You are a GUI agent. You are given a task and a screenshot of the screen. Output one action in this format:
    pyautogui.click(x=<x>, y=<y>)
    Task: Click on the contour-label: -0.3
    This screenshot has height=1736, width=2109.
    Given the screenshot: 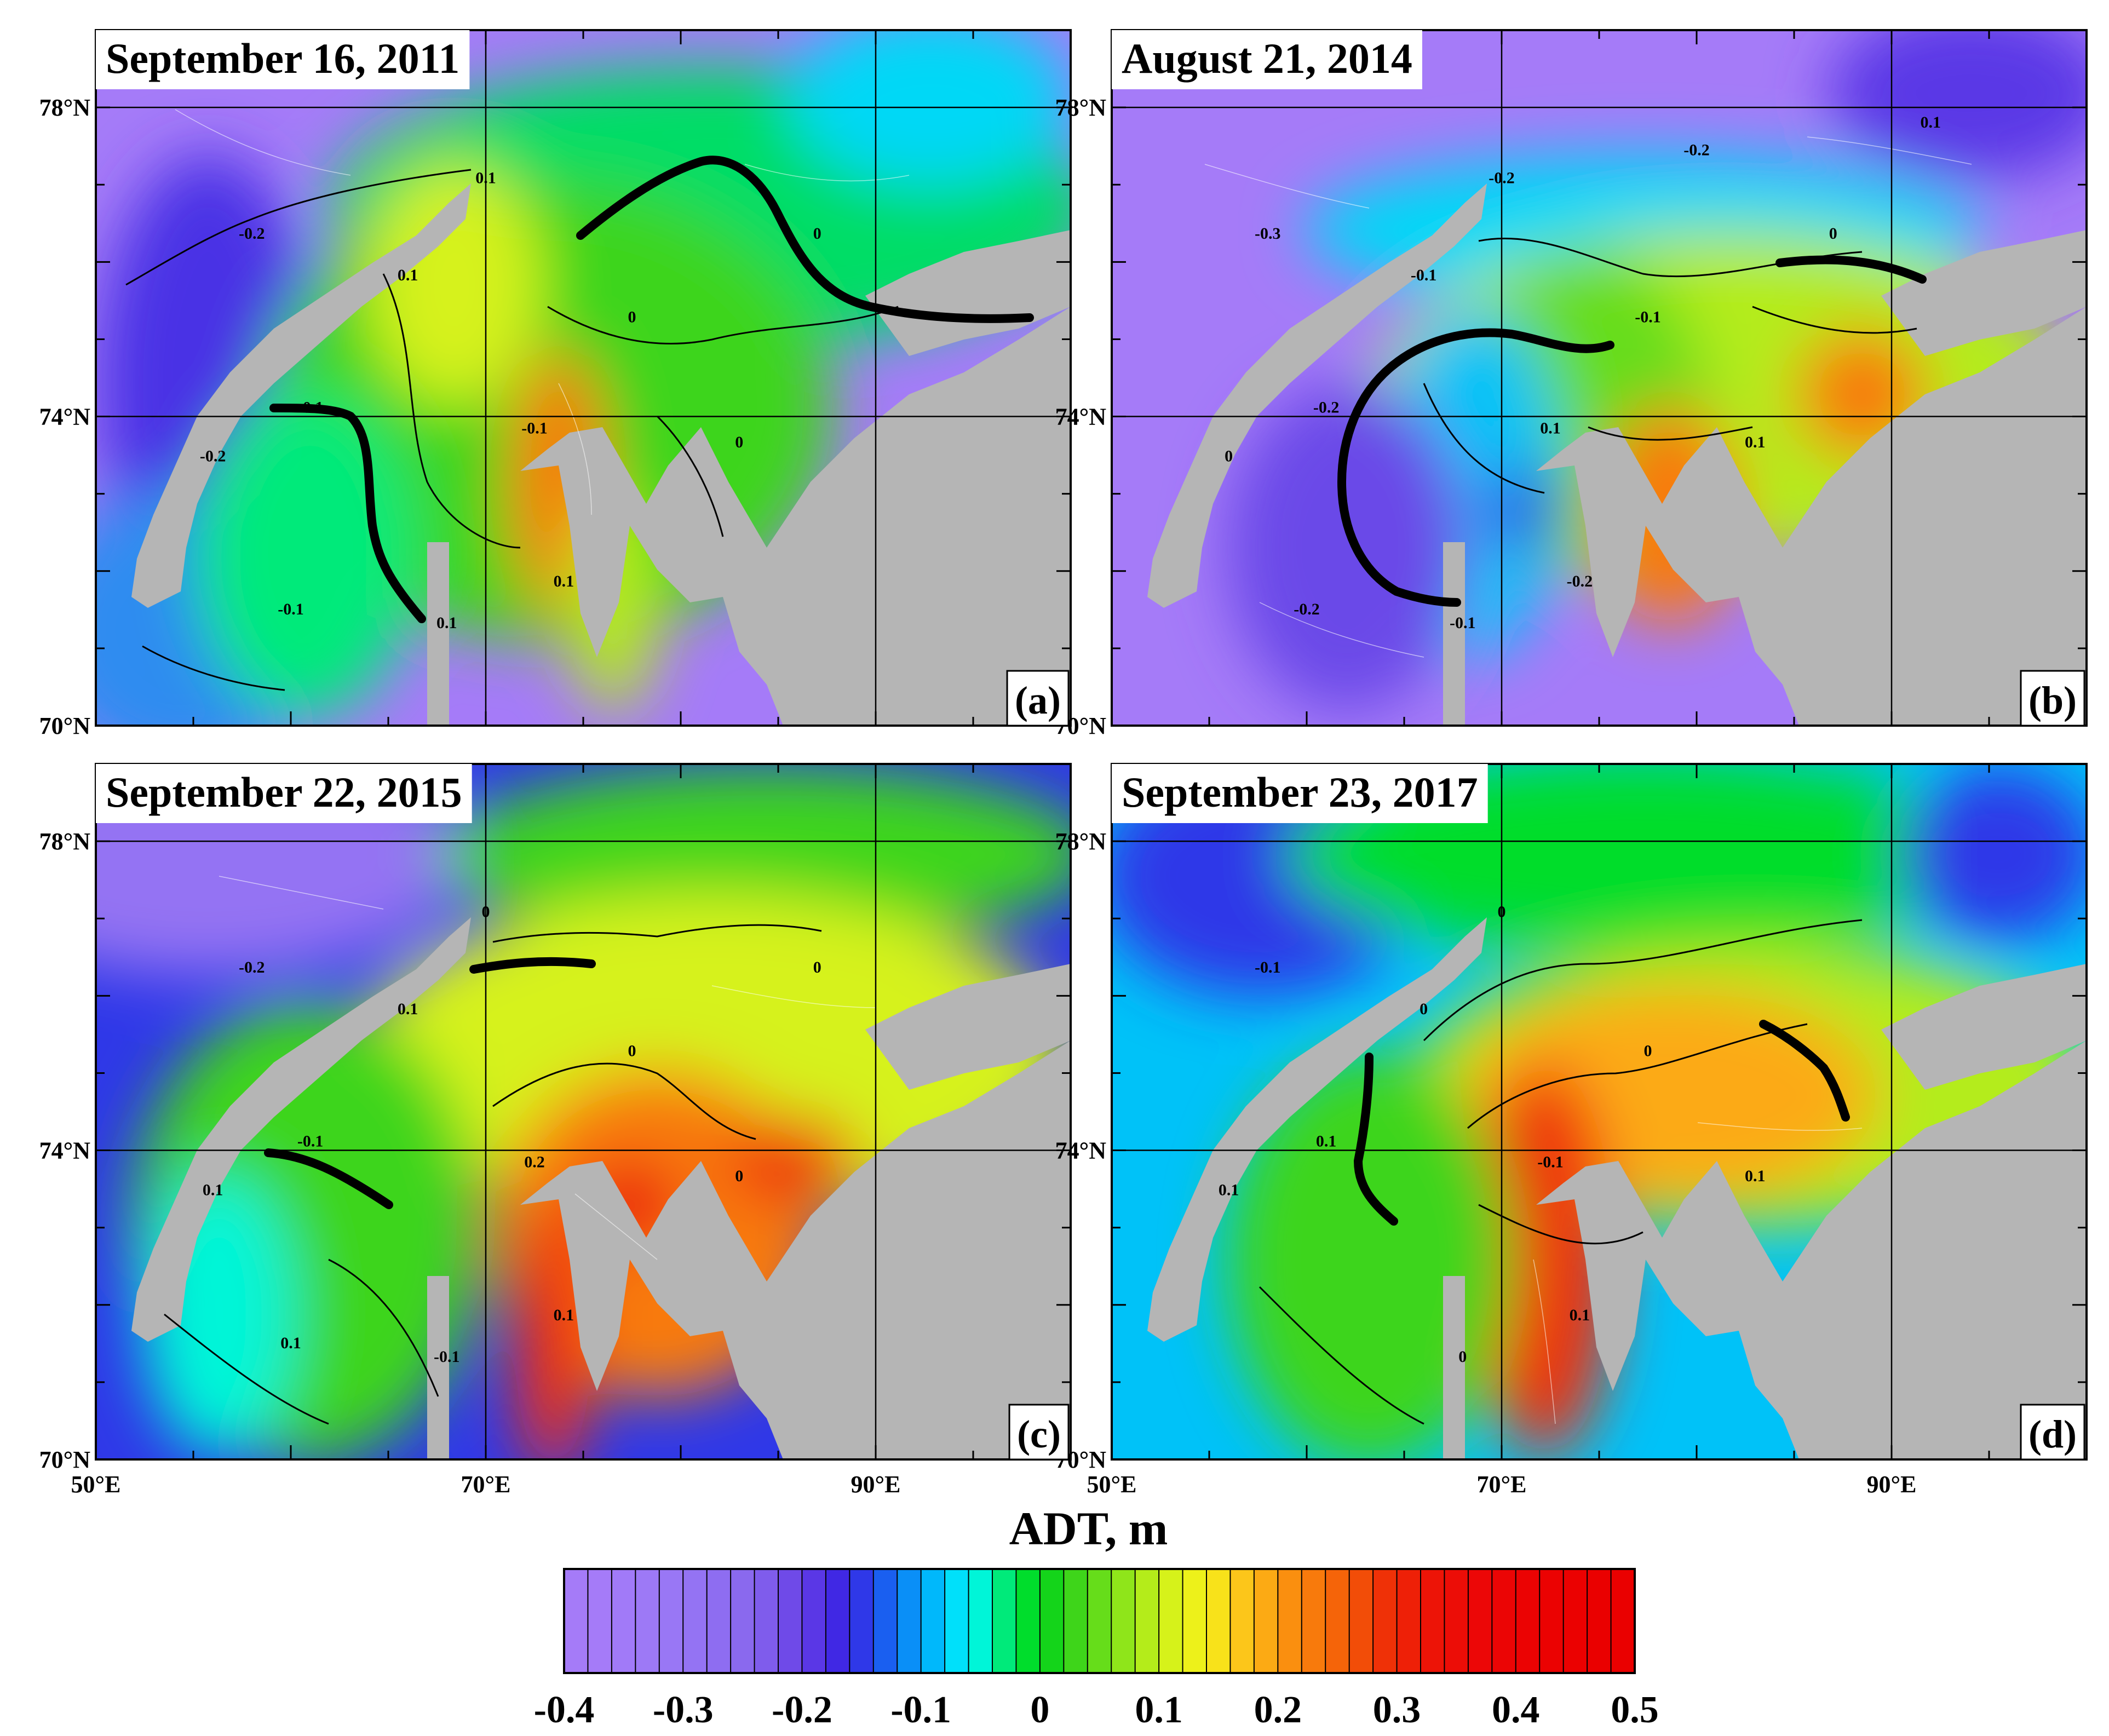 What is the action you would take?
    pyautogui.click(x=1268, y=234)
    